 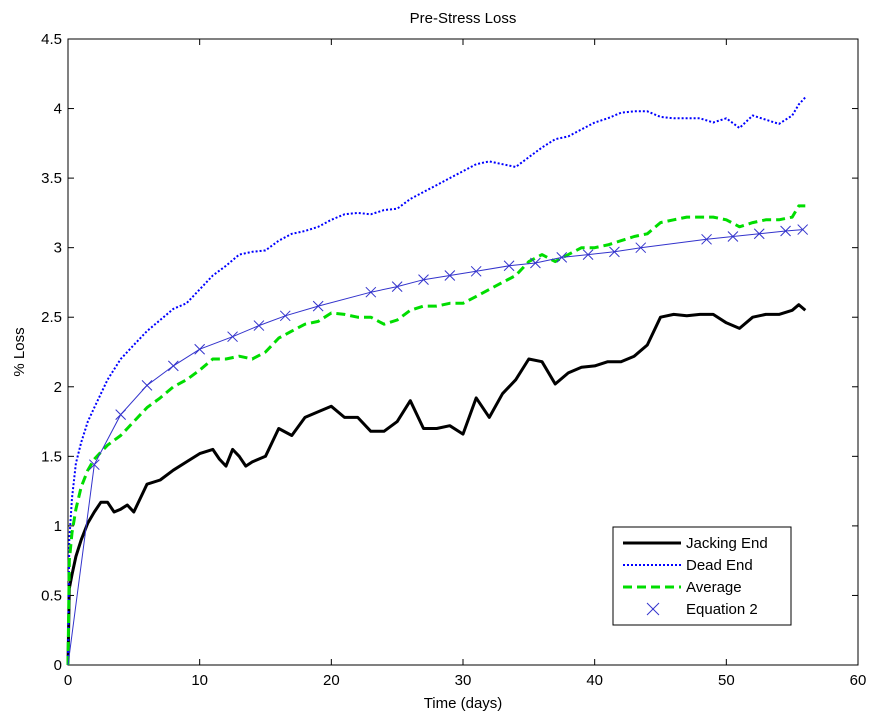 I want to click on legend-label-average: Average, so click(x=714, y=587).